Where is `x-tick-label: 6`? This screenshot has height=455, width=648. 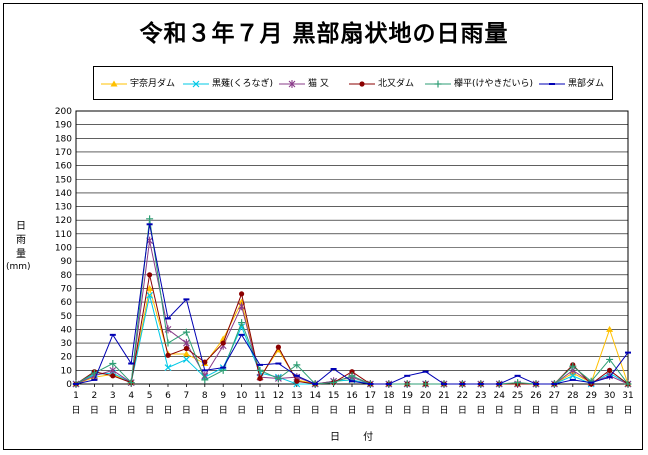
x-tick-label: 6 is located at coordinates (168, 396).